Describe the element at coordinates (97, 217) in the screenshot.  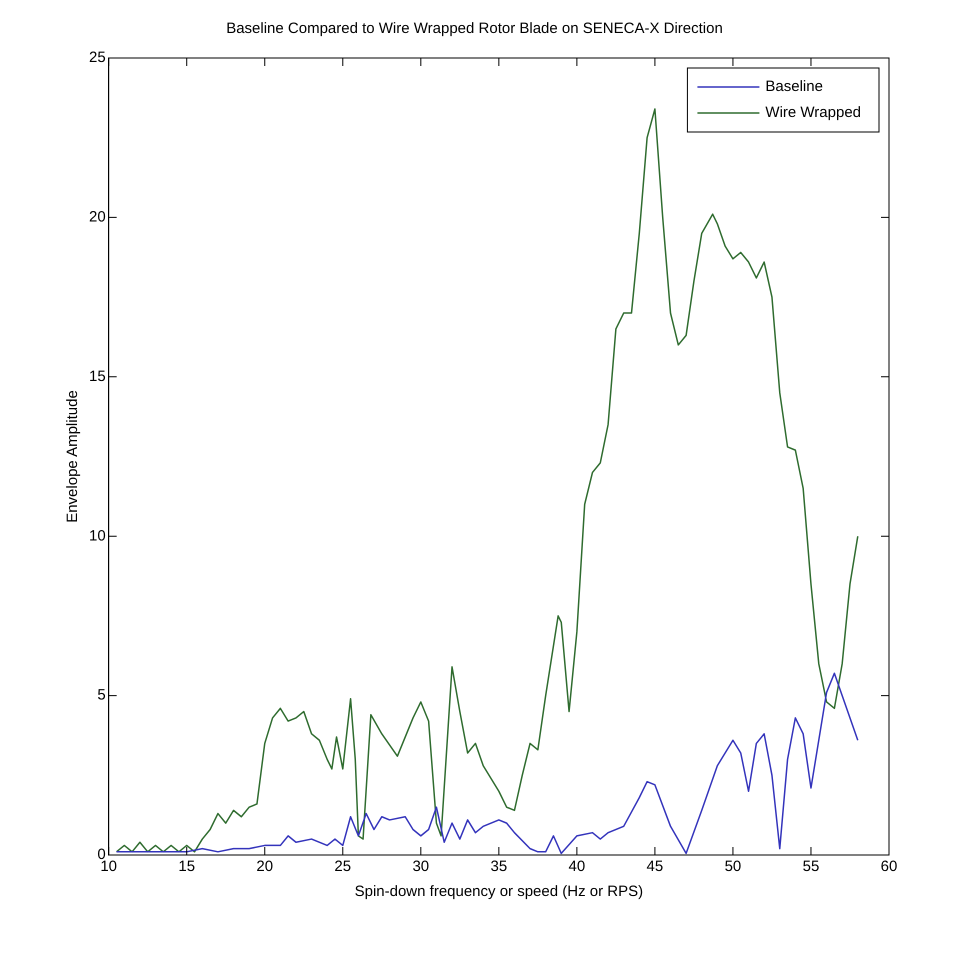
I see `y-tick-label: 20` at that location.